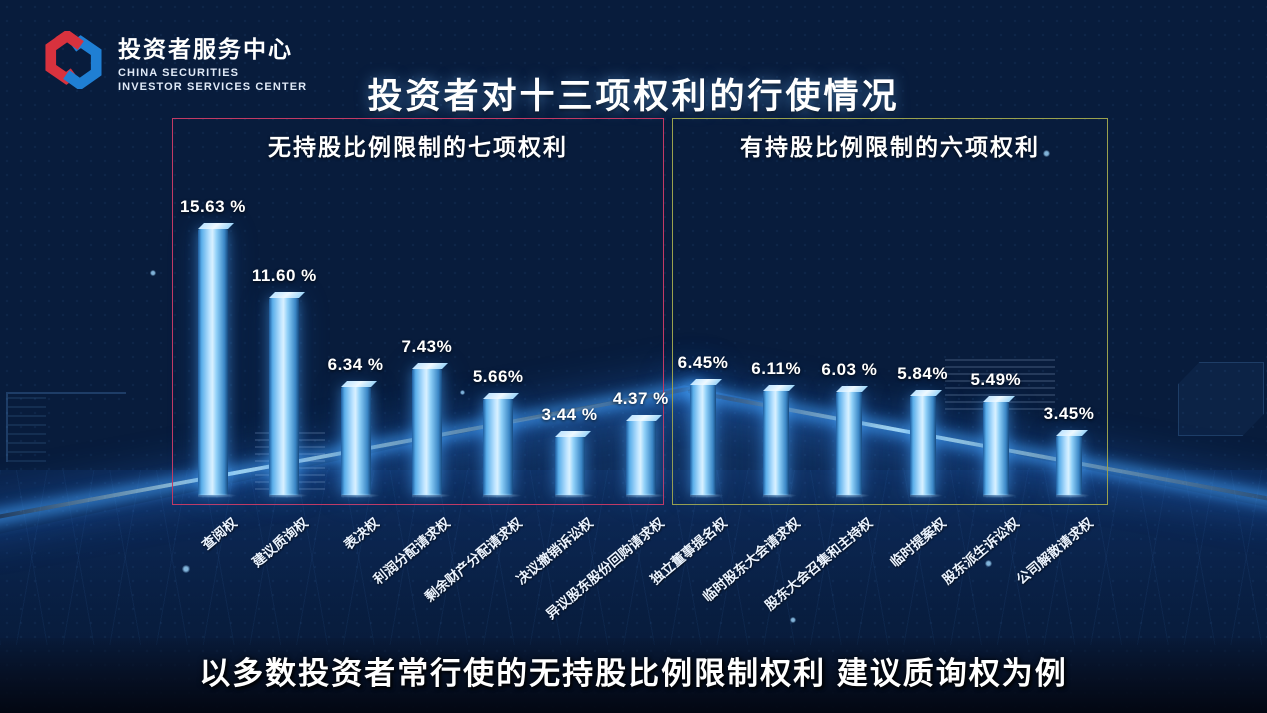 The image size is (1267, 713). I want to click on bar-value-label: 6.11%, so click(776, 368).